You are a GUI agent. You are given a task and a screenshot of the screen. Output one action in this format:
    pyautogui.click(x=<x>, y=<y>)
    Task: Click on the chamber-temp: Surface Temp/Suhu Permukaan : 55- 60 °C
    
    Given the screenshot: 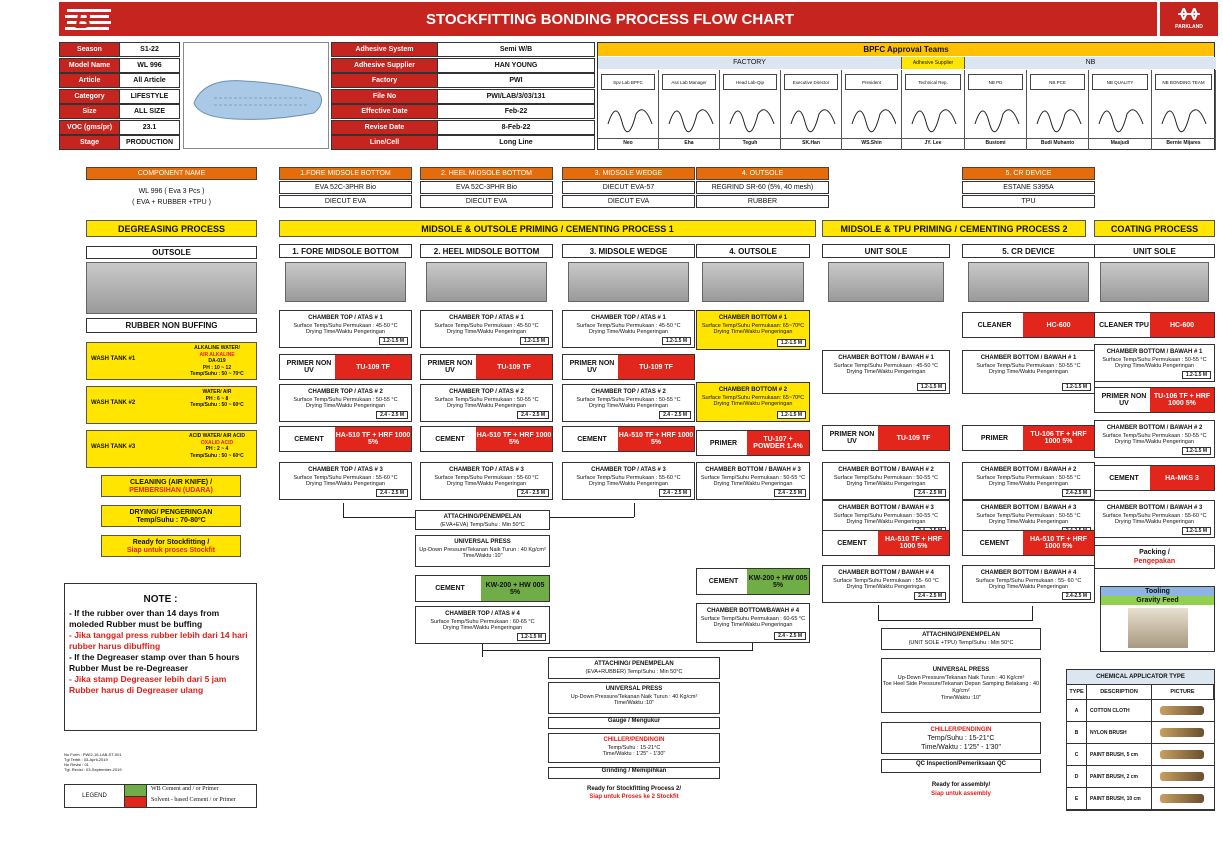 What is the action you would take?
    pyautogui.click(x=886, y=580)
    